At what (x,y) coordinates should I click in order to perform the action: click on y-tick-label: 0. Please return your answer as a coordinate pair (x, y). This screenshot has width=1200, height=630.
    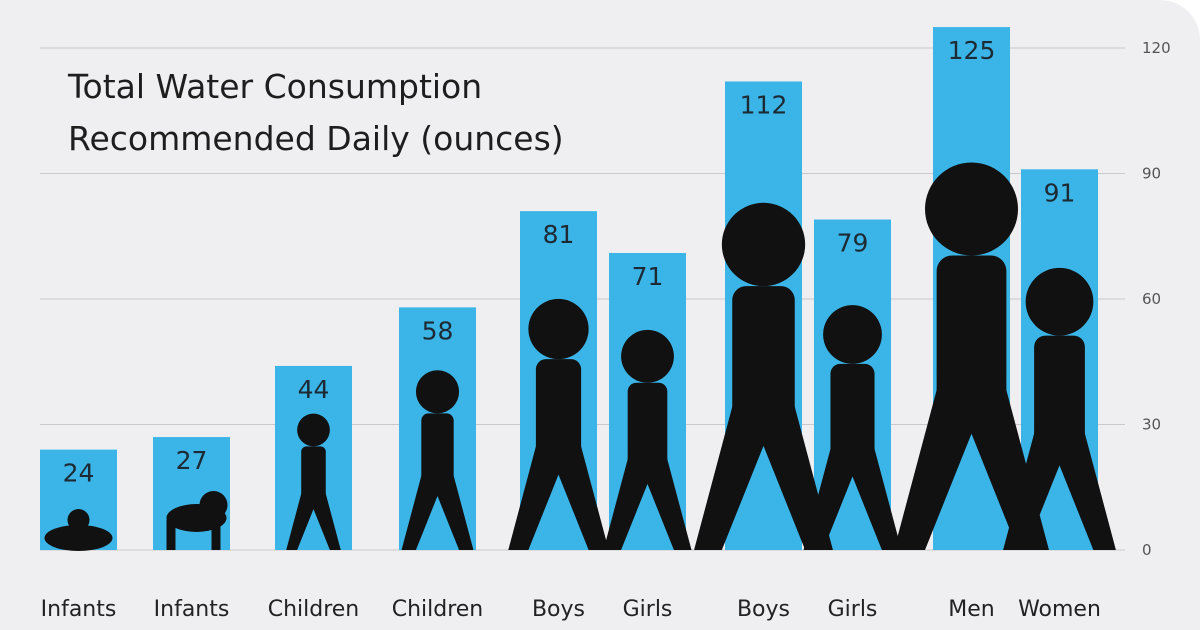
    Looking at the image, I should click on (1147, 550).